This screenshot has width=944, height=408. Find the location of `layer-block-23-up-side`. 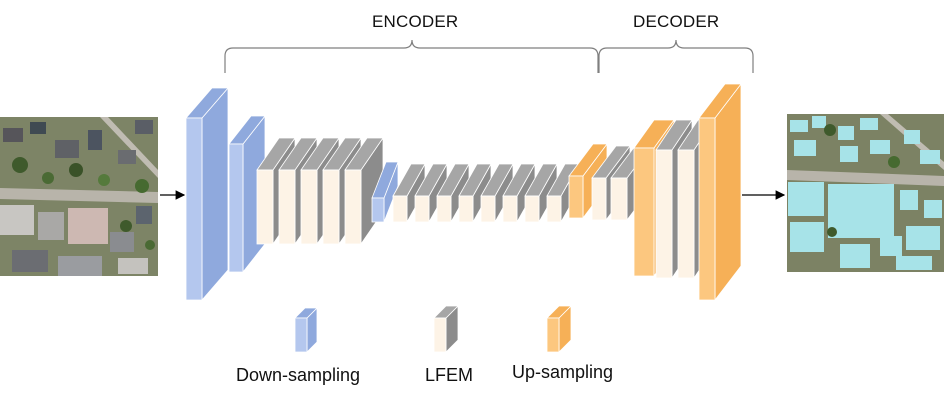

layer-block-23-up-side is located at coordinates (728, 192).